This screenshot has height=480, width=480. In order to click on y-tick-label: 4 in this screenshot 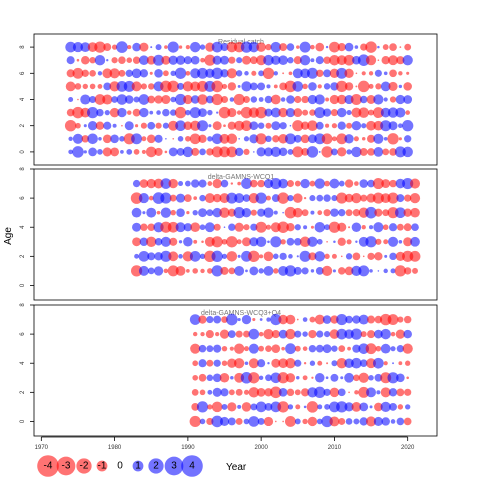, I will do `click(23, 227)`.